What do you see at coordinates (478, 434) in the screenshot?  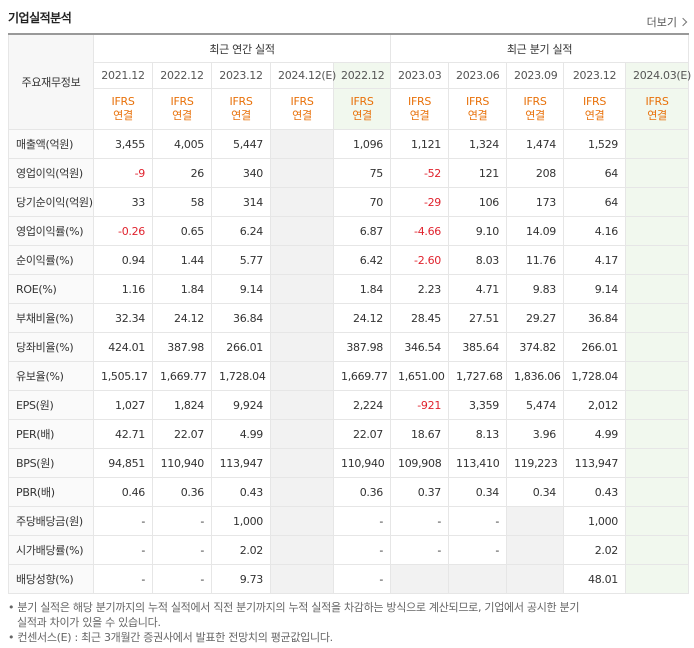 I see `value-cell: 8.13` at bounding box center [478, 434].